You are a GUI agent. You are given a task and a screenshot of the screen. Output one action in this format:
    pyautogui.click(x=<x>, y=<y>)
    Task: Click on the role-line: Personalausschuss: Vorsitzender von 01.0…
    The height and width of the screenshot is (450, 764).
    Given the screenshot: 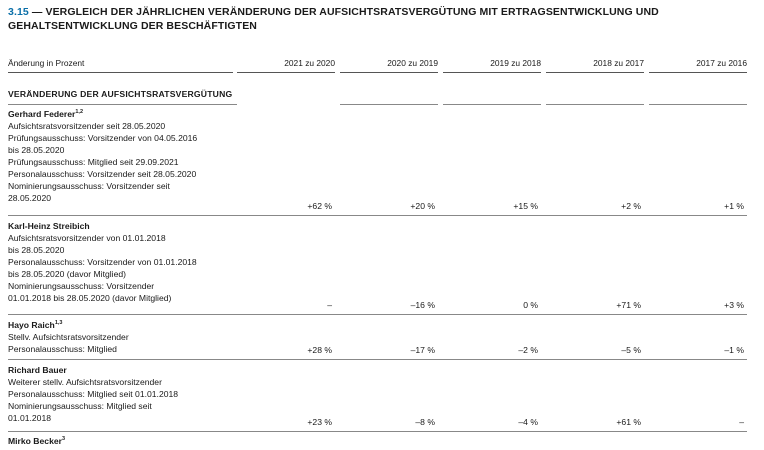 What is the action you would take?
    pyautogui.click(x=102, y=262)
    